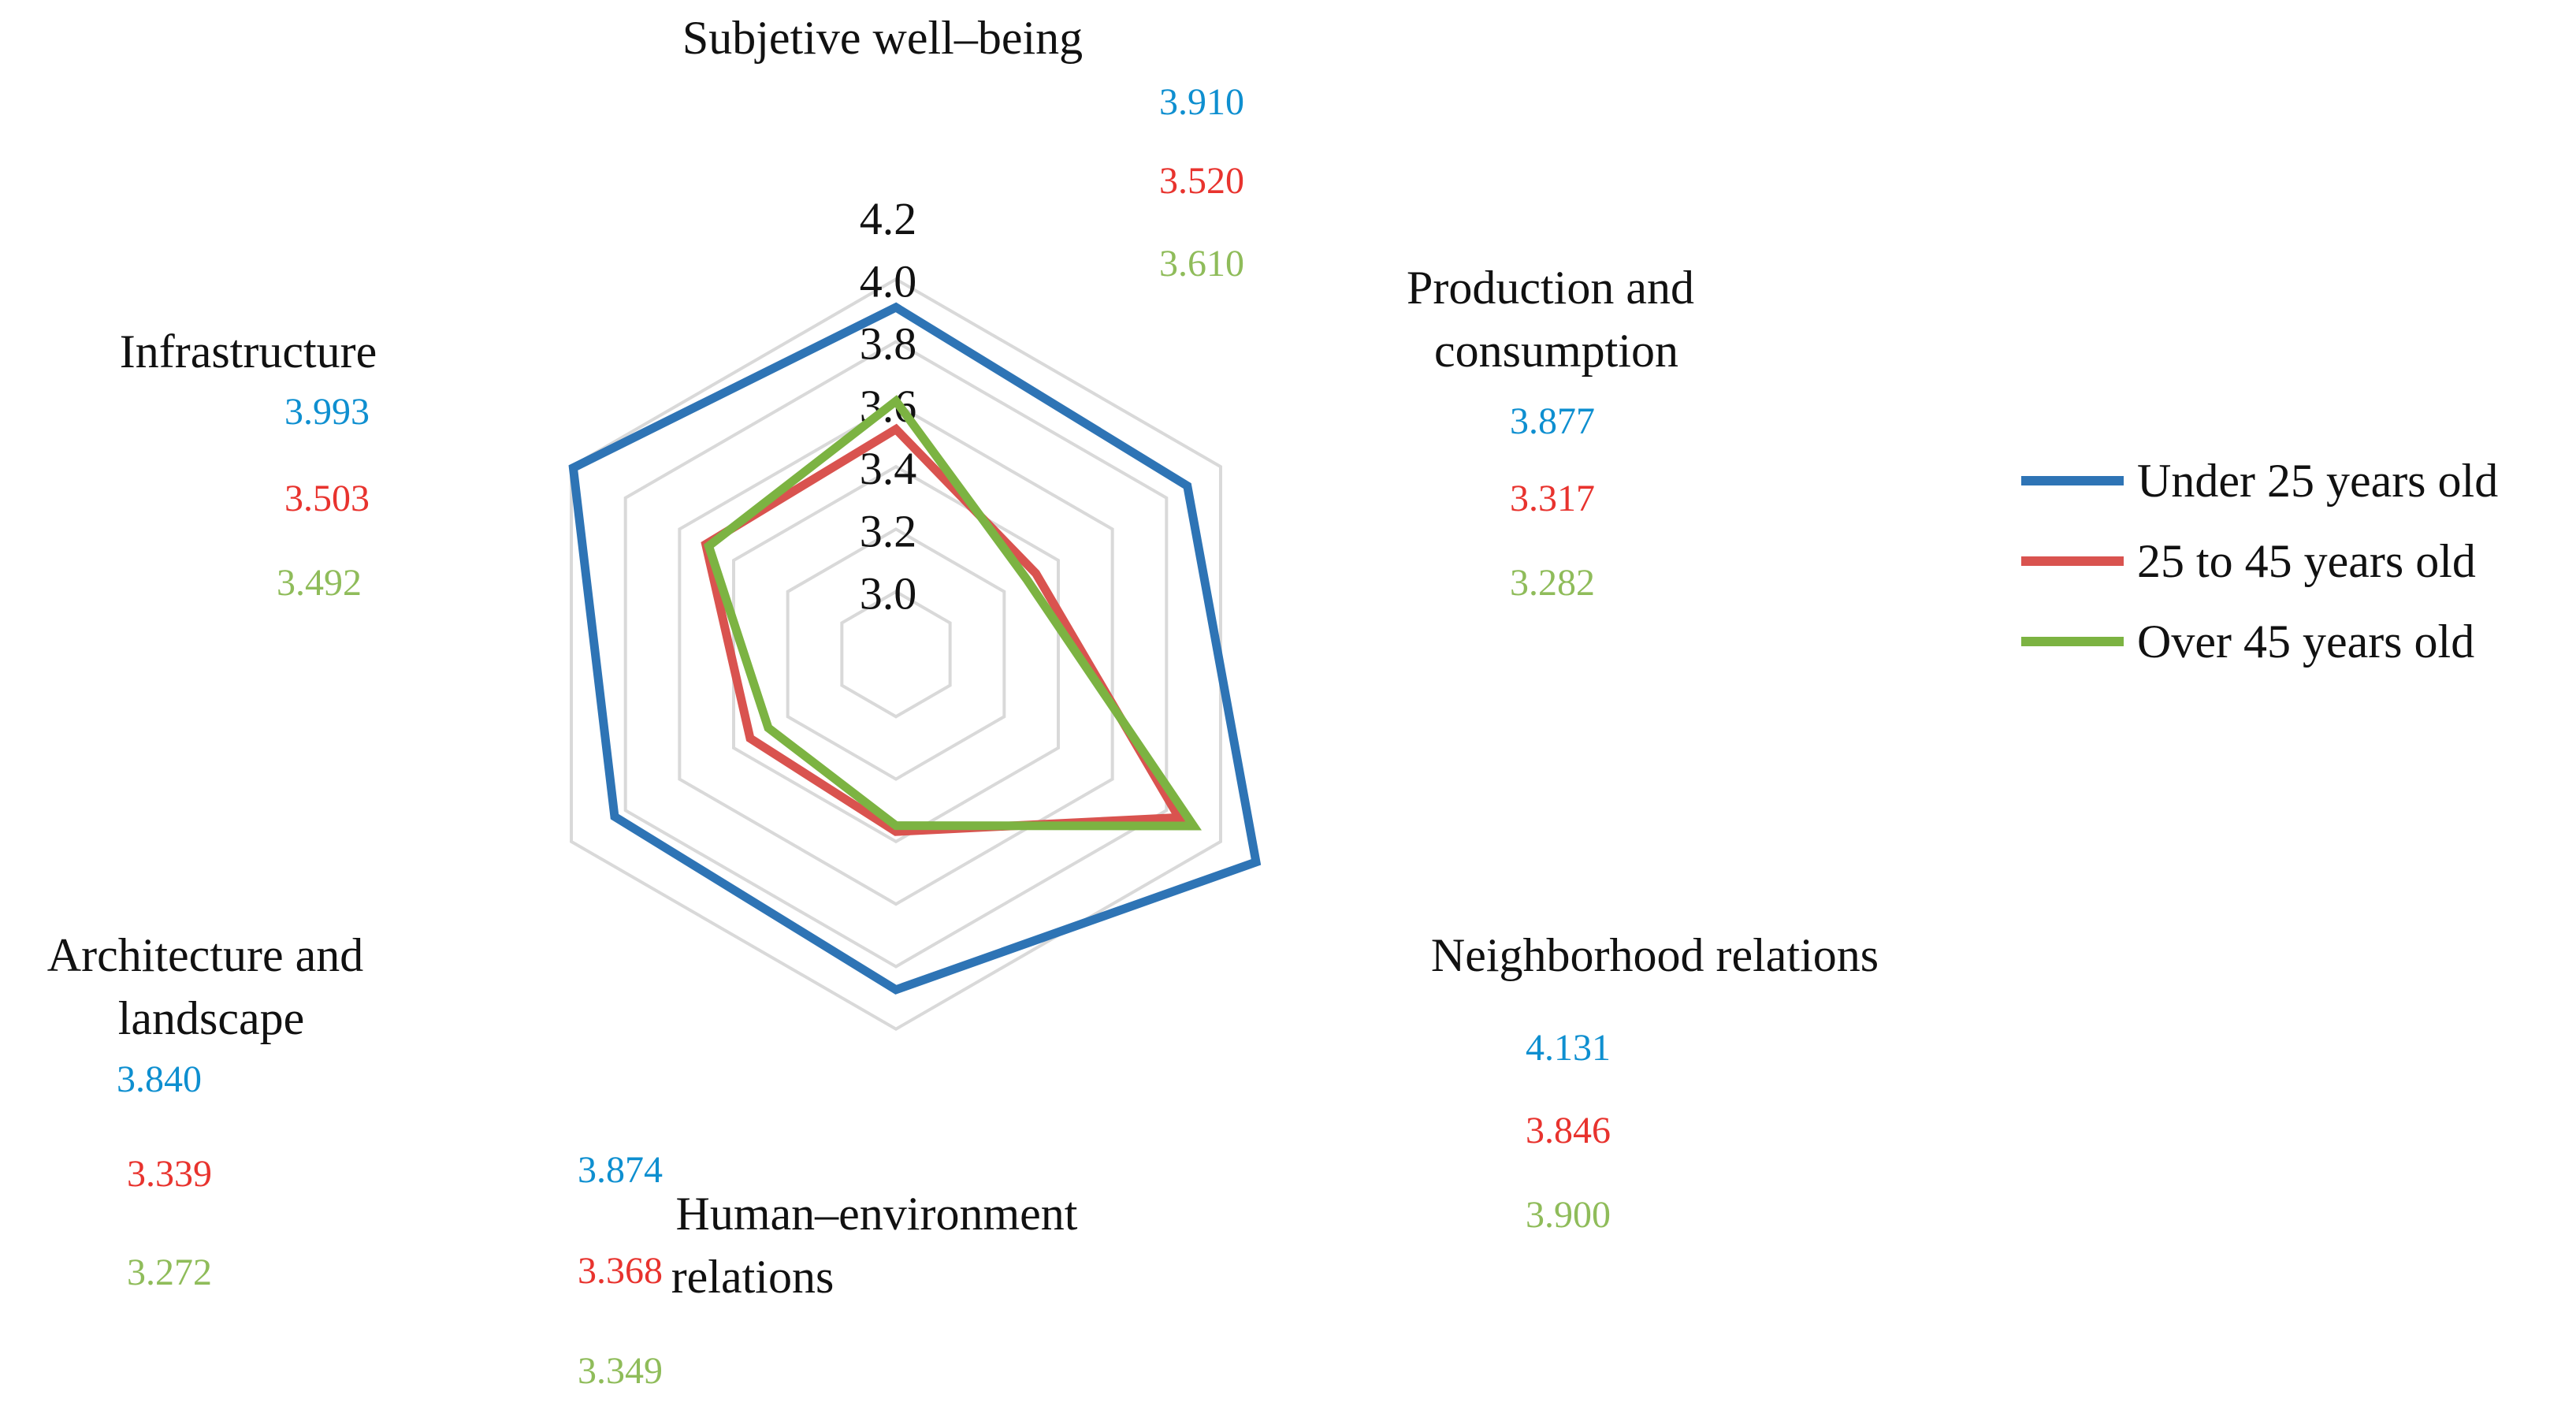 The width and height of the screenshot is (2576, 1406). What do you see at coordinates (1655, 955) in the screenshot?
I see `axis-label-neighborhood-relations: Neighborhood relations` at bounding box center [1655, 955].